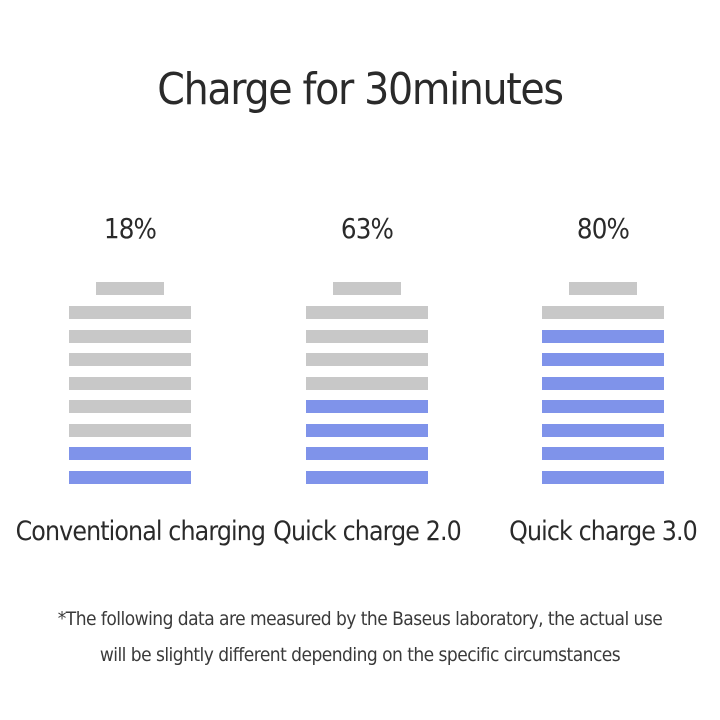 The width and height of the screenshot is (720, 720). I want to click on value-label: 63%, so click(367, 228).